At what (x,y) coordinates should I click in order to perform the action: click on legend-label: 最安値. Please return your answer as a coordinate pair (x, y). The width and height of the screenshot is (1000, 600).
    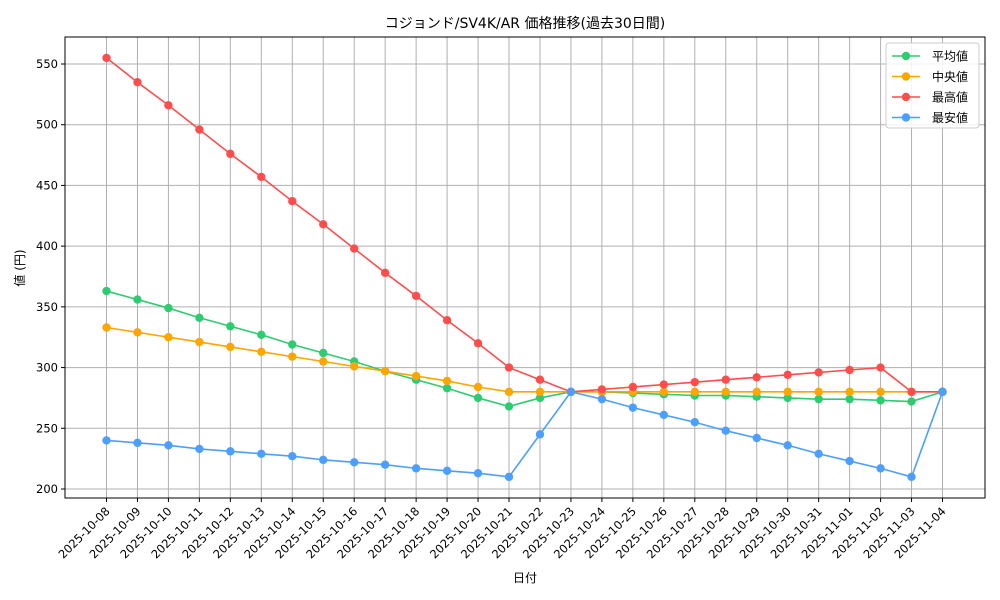
    Looking at the image, I should click on (950, 117).